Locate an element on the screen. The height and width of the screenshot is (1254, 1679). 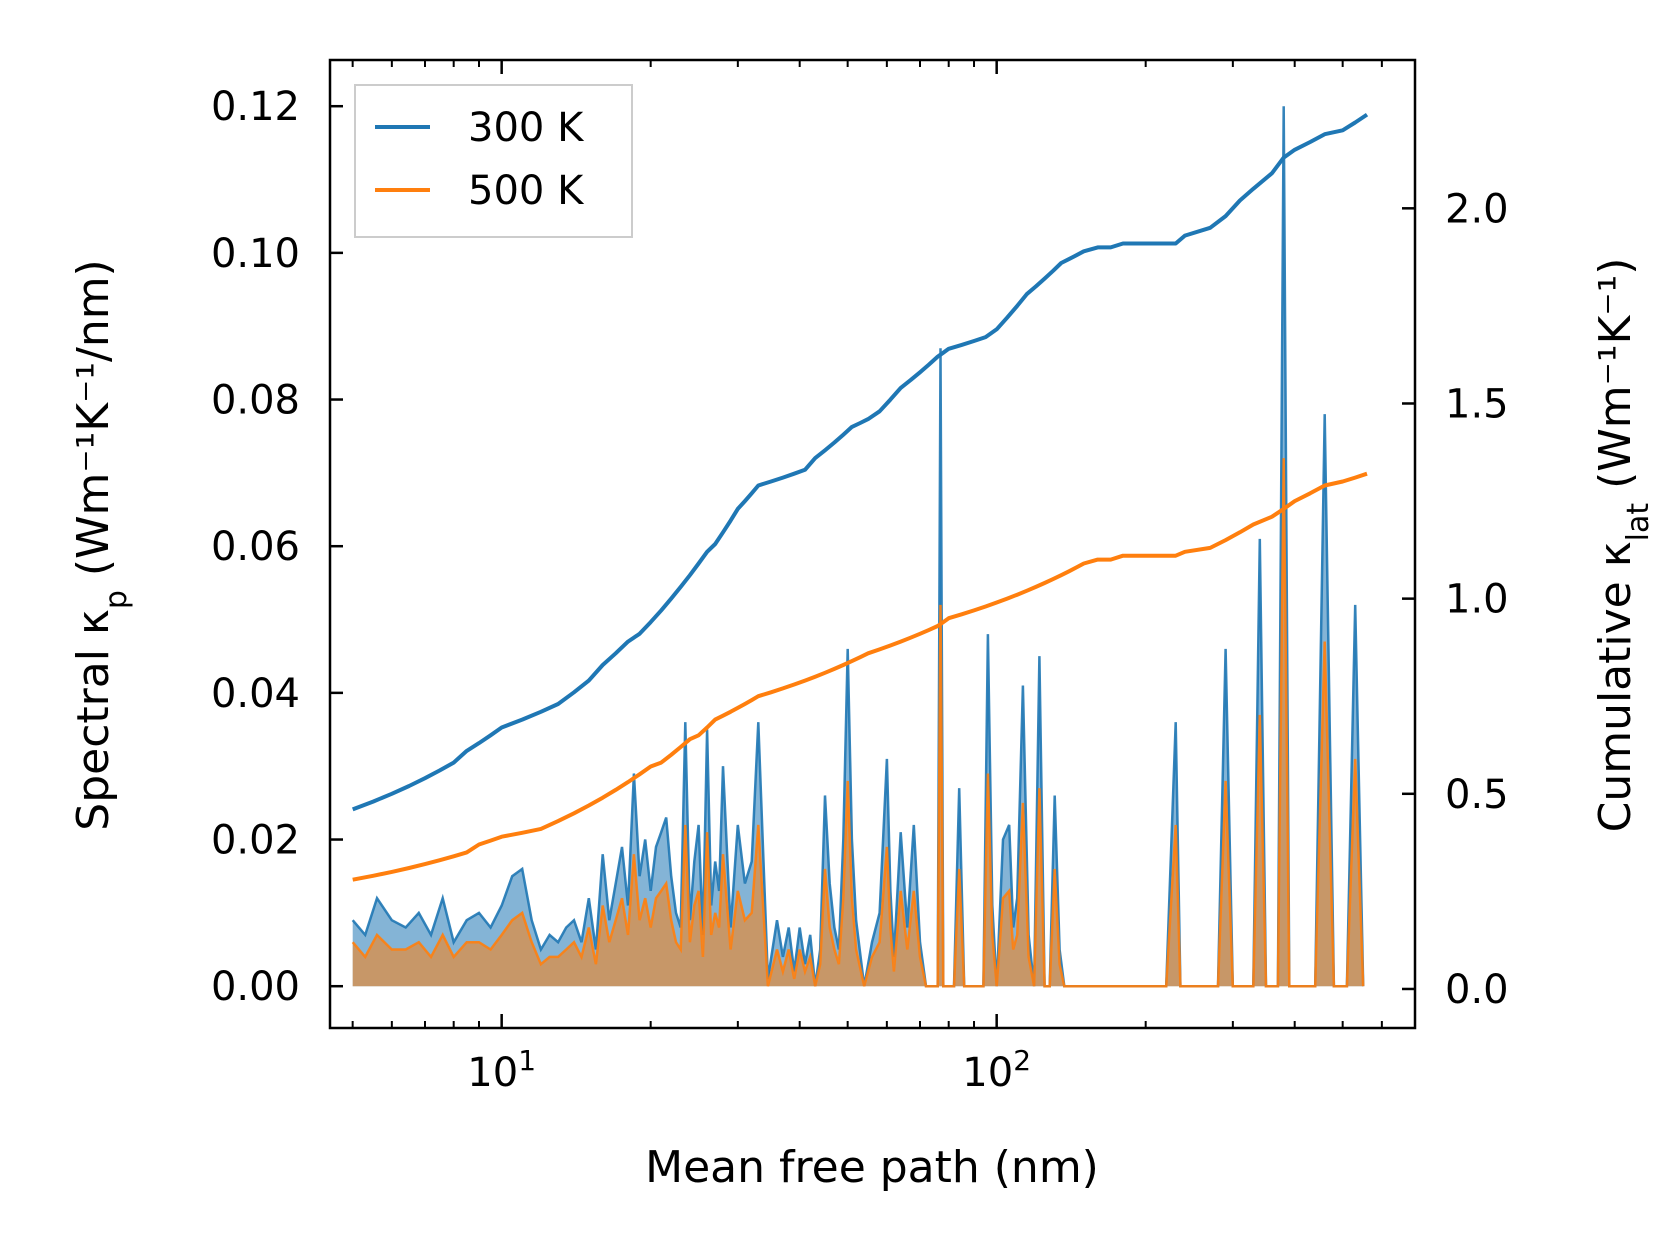
legend: 300 K 500 K is located at coordinates (493, 161).